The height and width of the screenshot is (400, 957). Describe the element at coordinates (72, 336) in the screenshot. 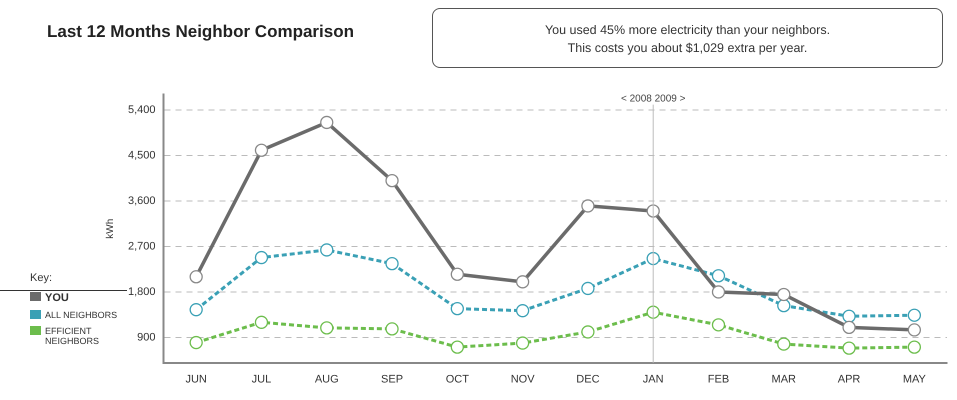

I see `legend-label: EFFICIENT NEIGHBORS` at that location.